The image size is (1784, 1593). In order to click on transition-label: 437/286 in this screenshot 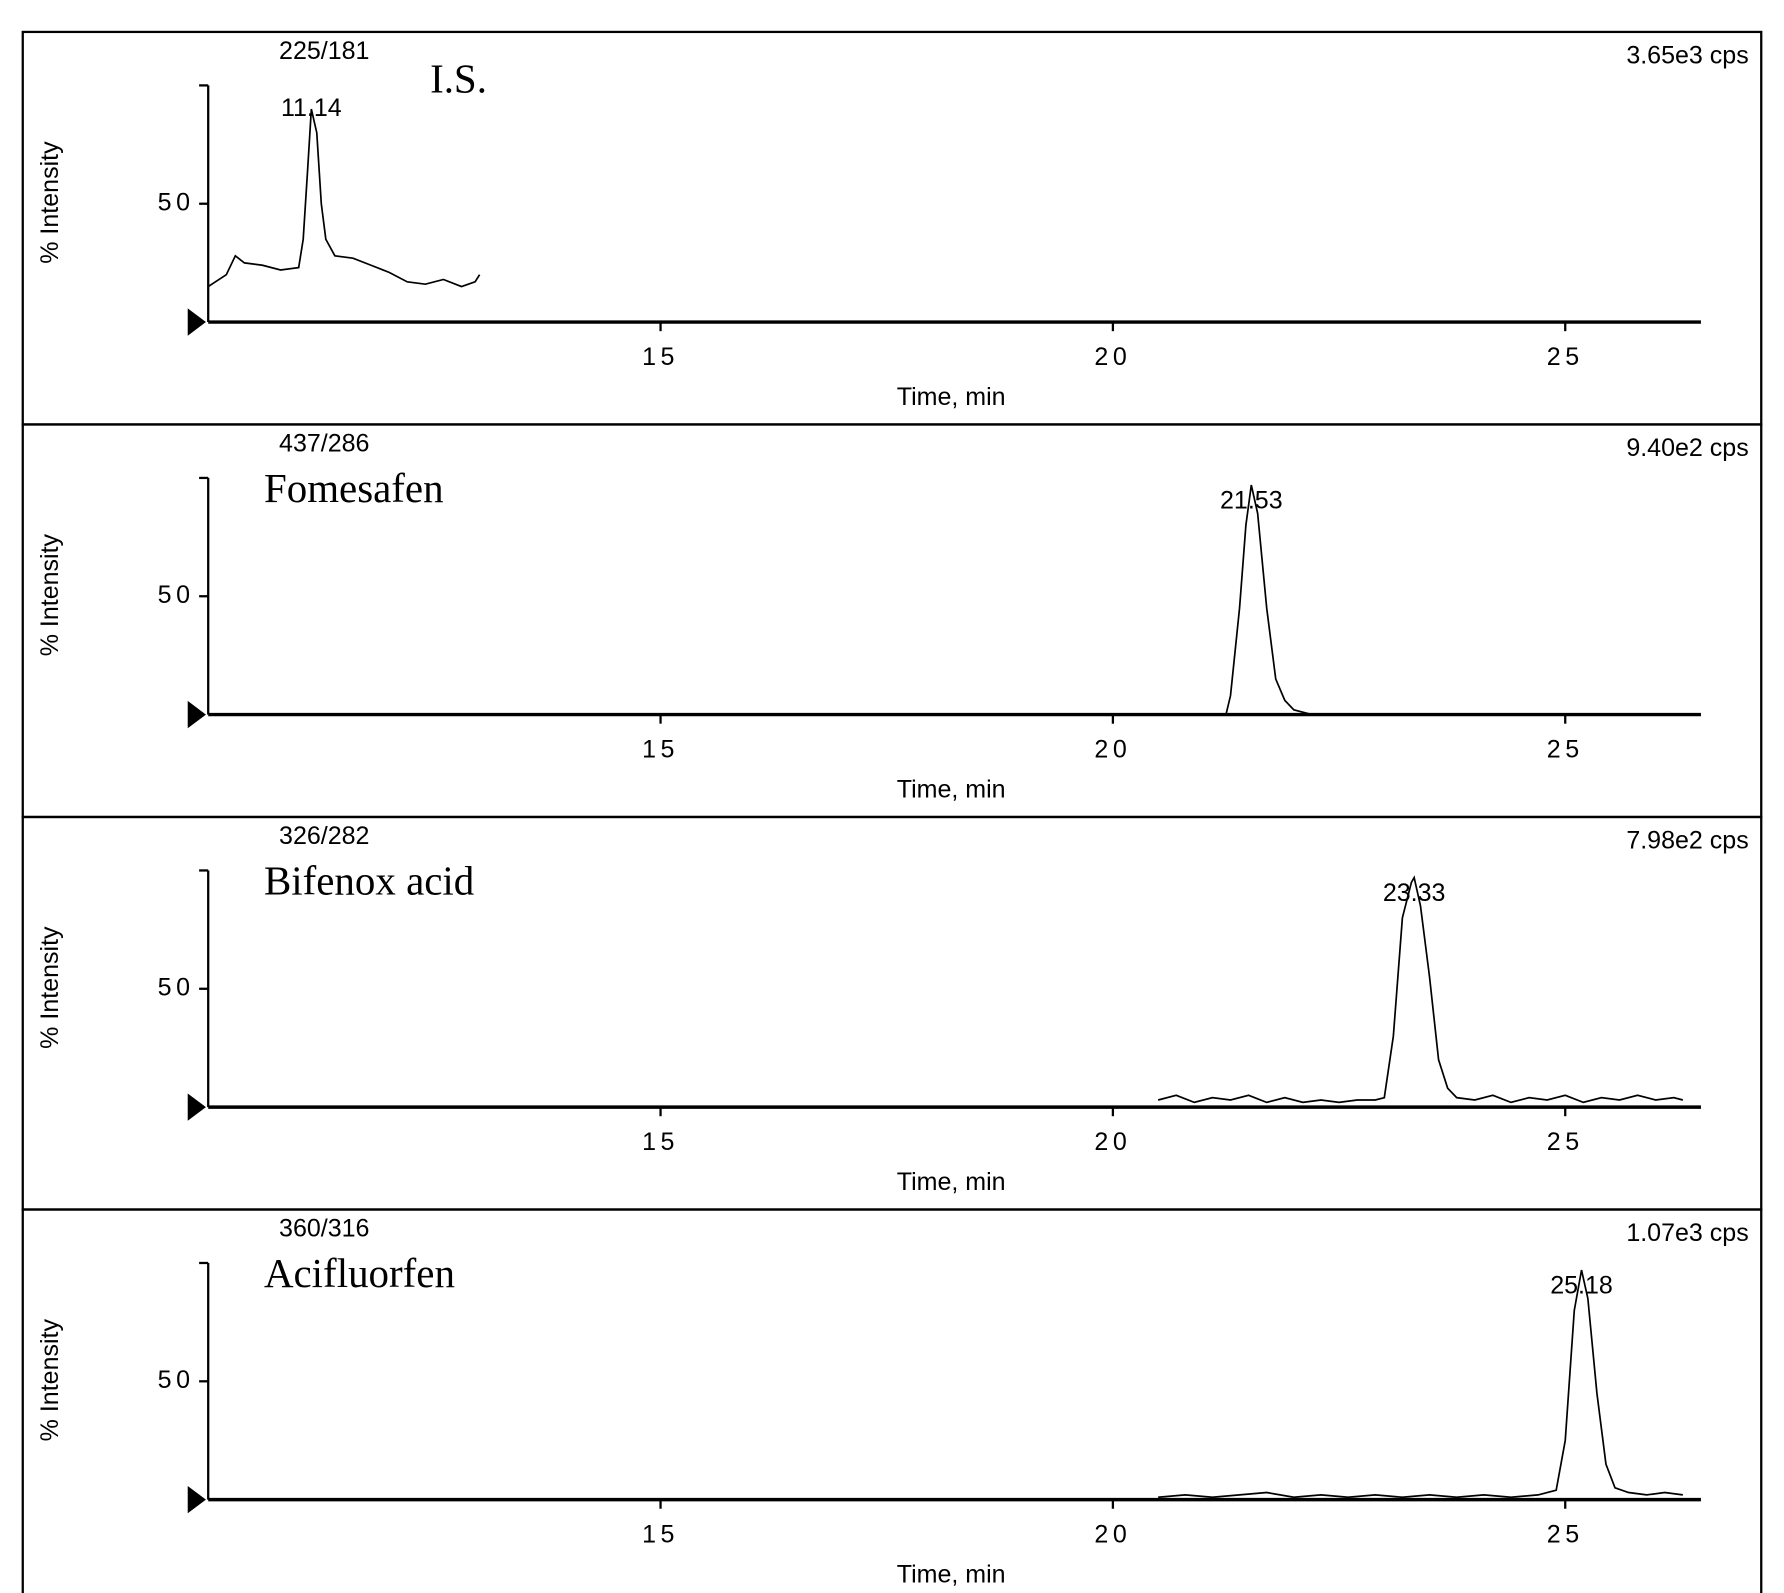, I will do `click(324, 444)`.